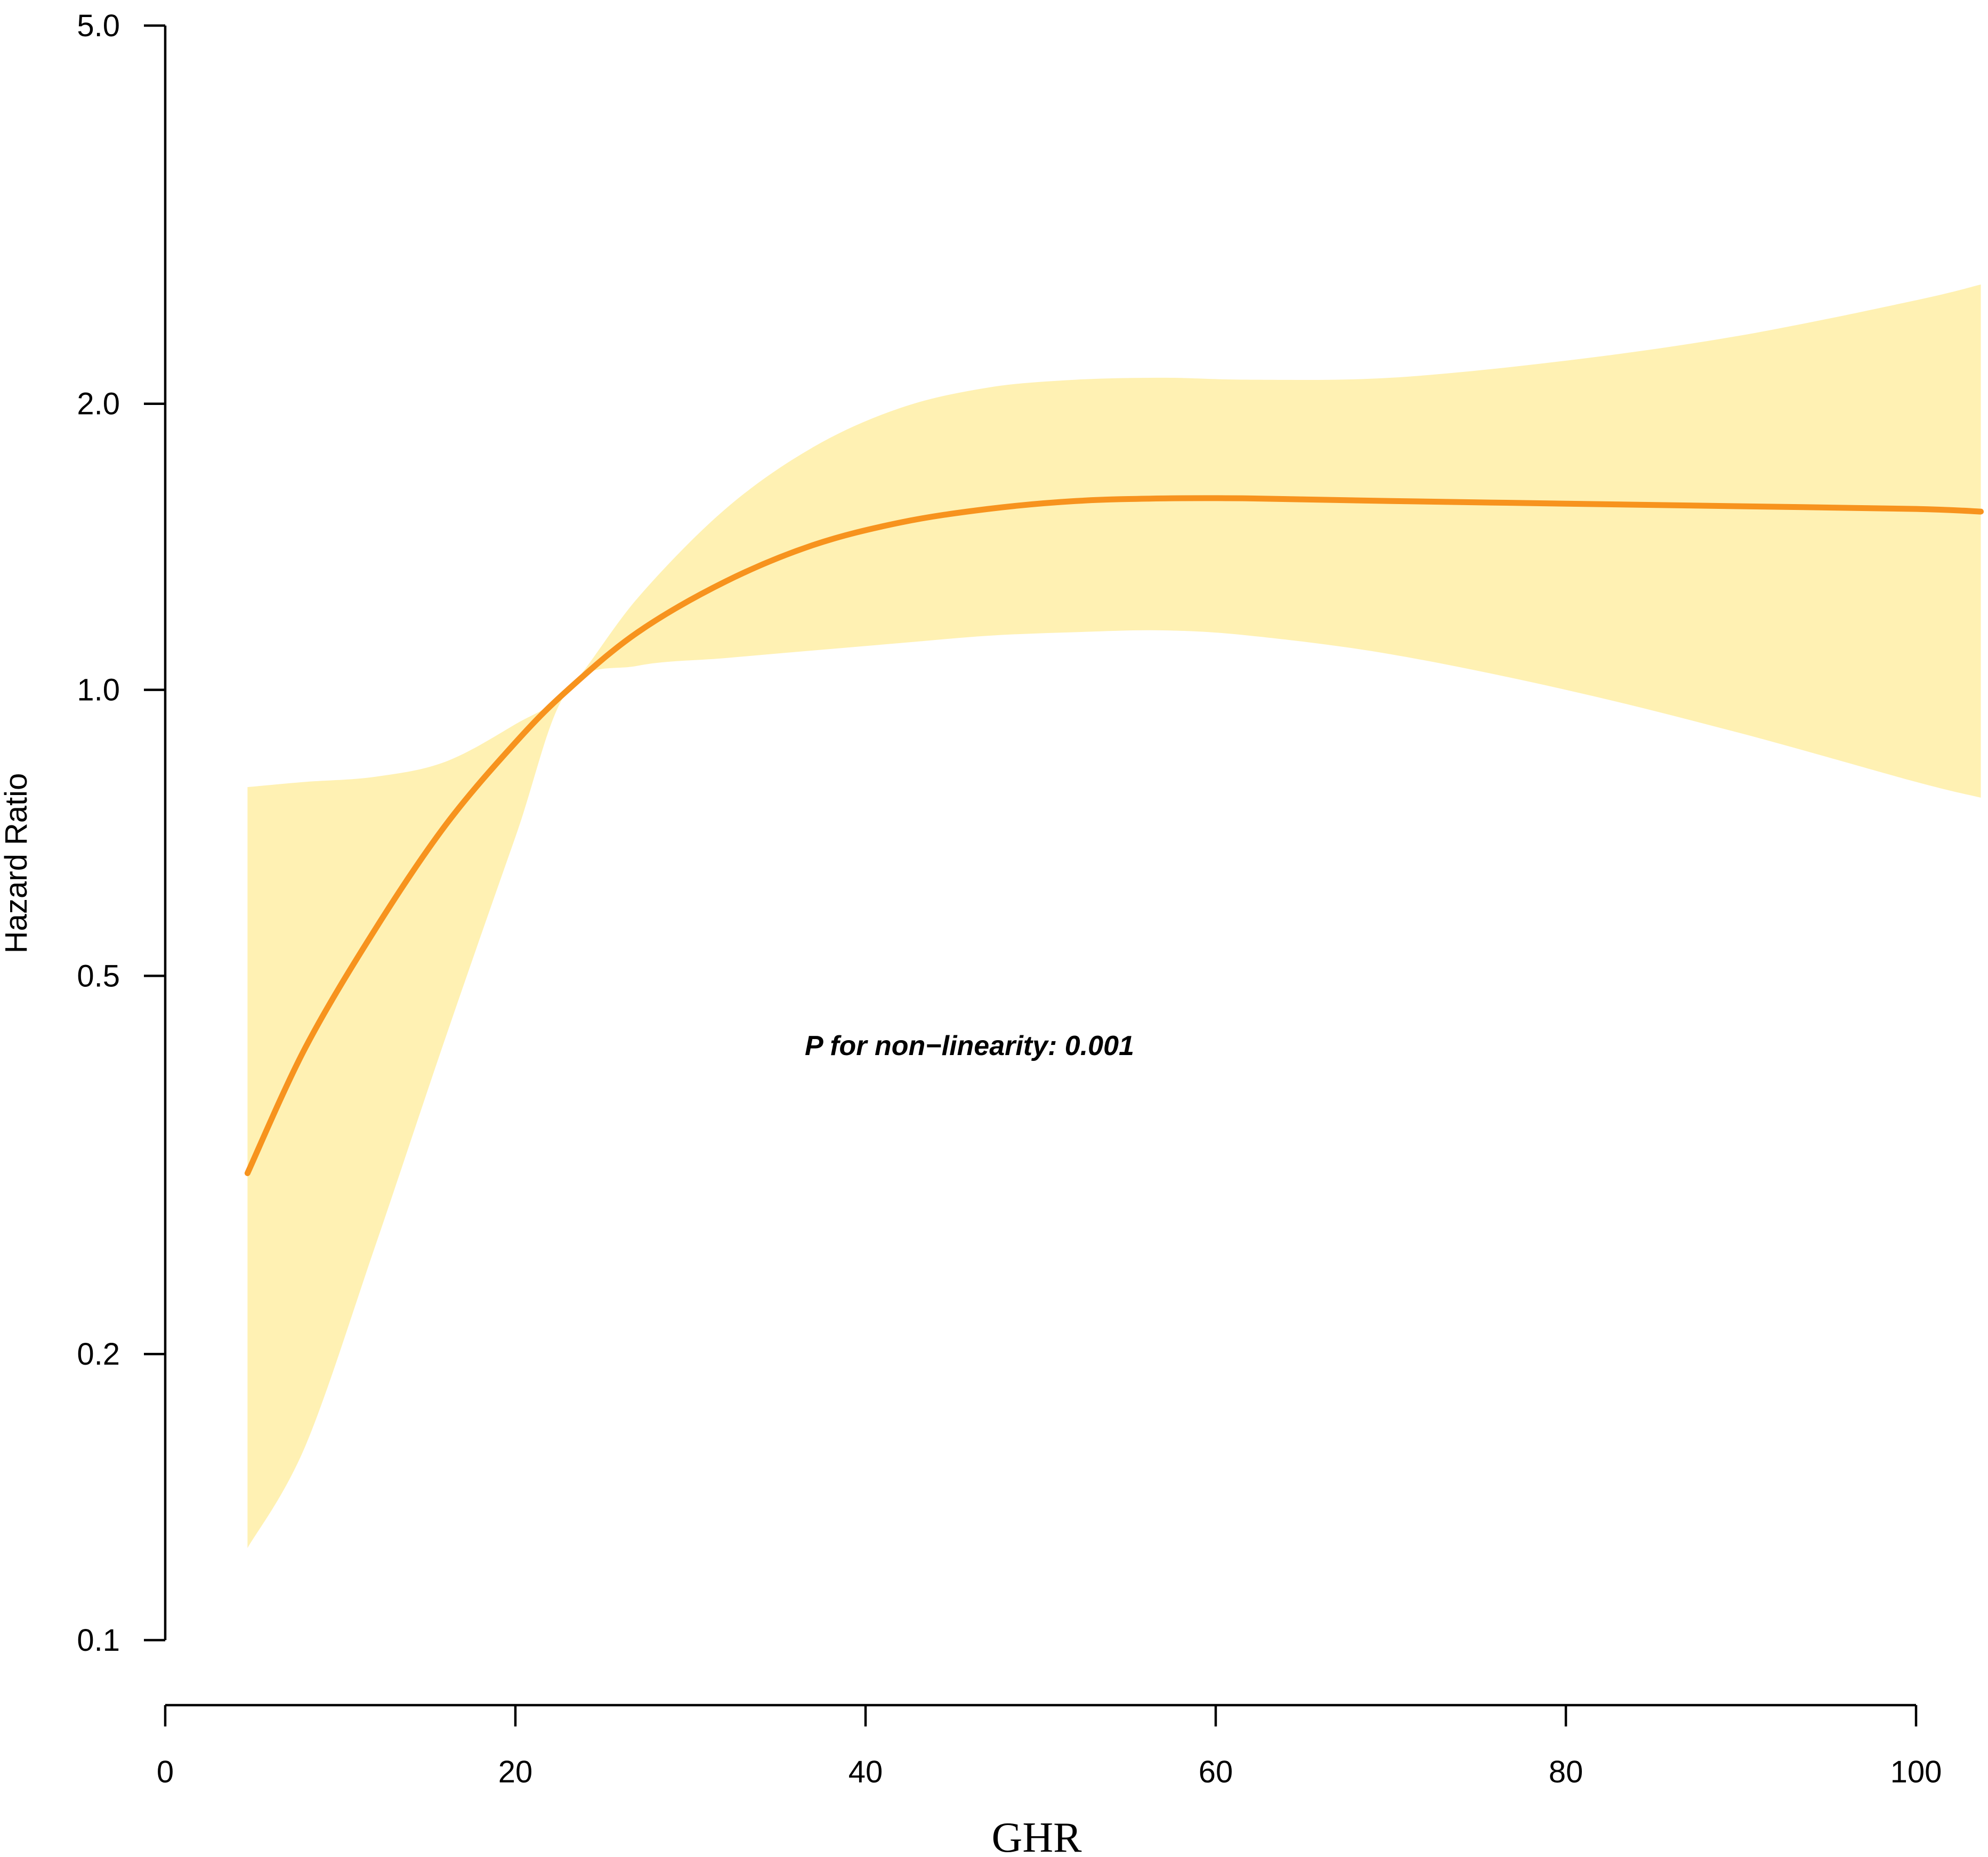  Describe the element at coordinates (865, 1772) in the screenshot. I see `x-tick-label: 40` at that location.